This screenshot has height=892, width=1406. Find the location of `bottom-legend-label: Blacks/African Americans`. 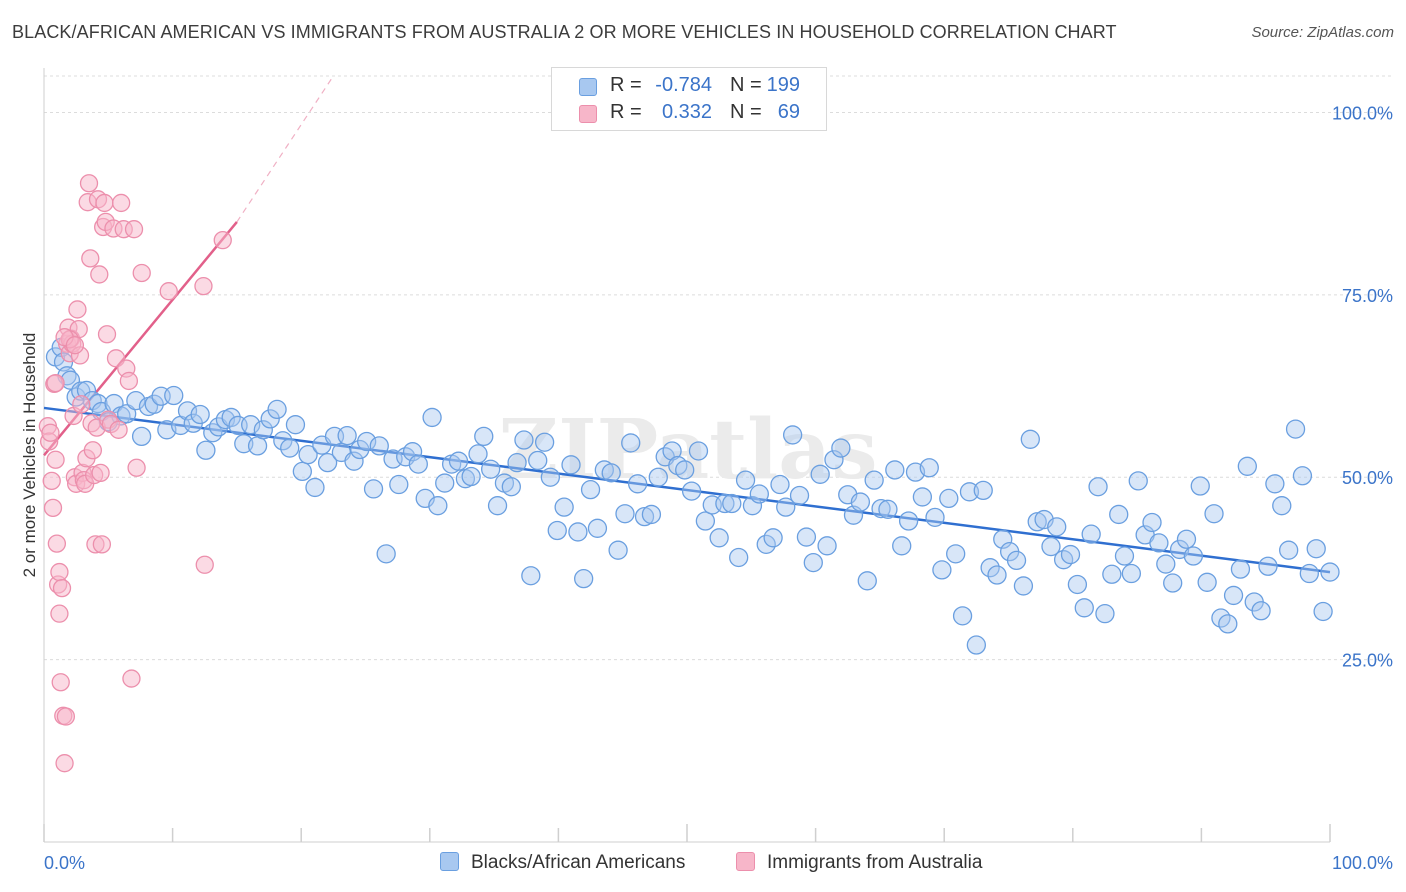

bottom-legend-label: Blacks/African Americans is located at coordinates (578, 862).